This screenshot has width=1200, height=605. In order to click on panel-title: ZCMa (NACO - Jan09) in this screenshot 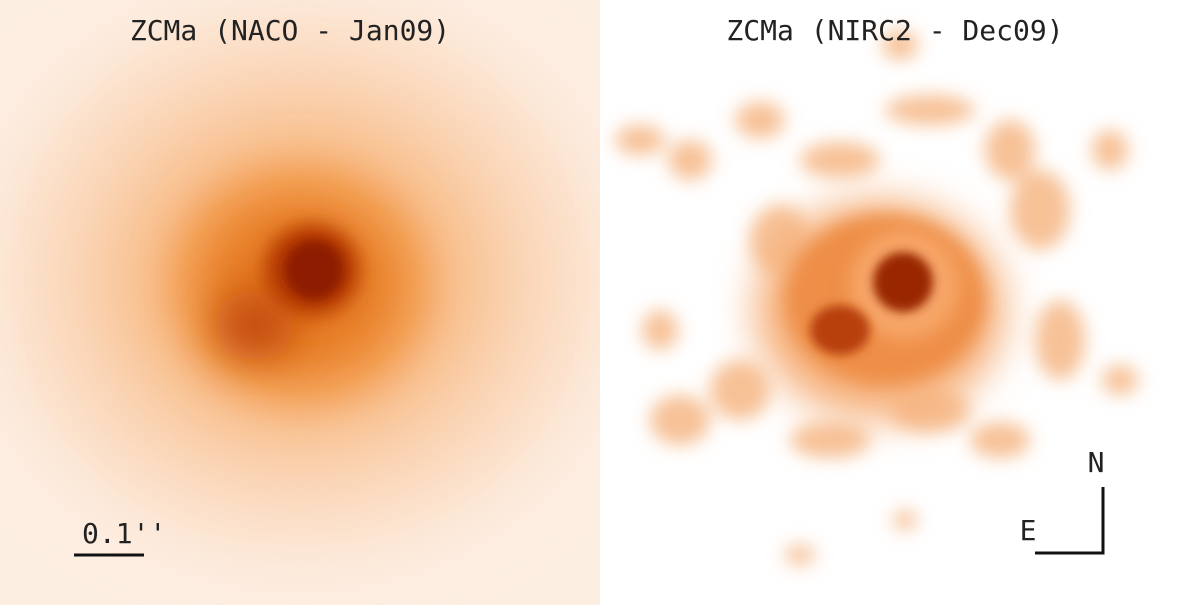, I will do `click(290, 30)`.